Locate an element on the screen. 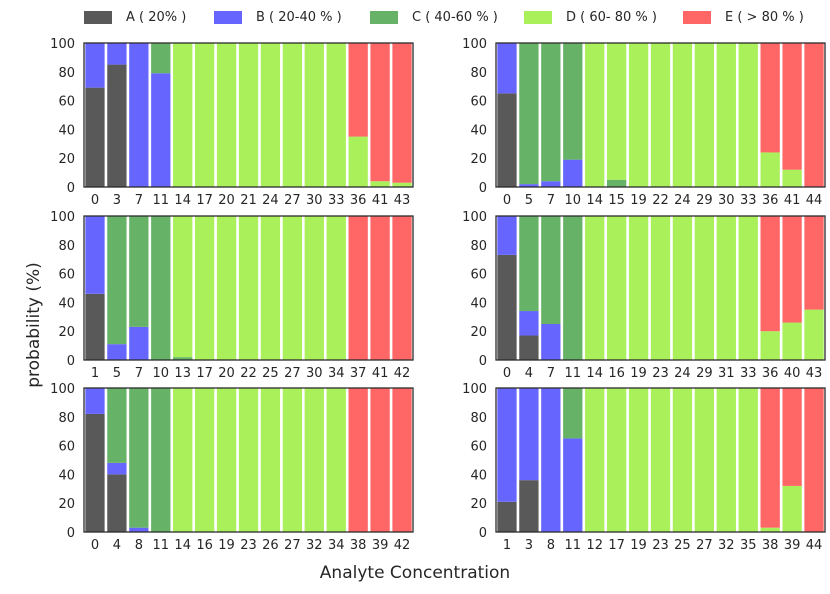 This screenshot has width=830, height=594. legend-label-c: C ( 40-60 % ) is located at coordinates (455, 17).